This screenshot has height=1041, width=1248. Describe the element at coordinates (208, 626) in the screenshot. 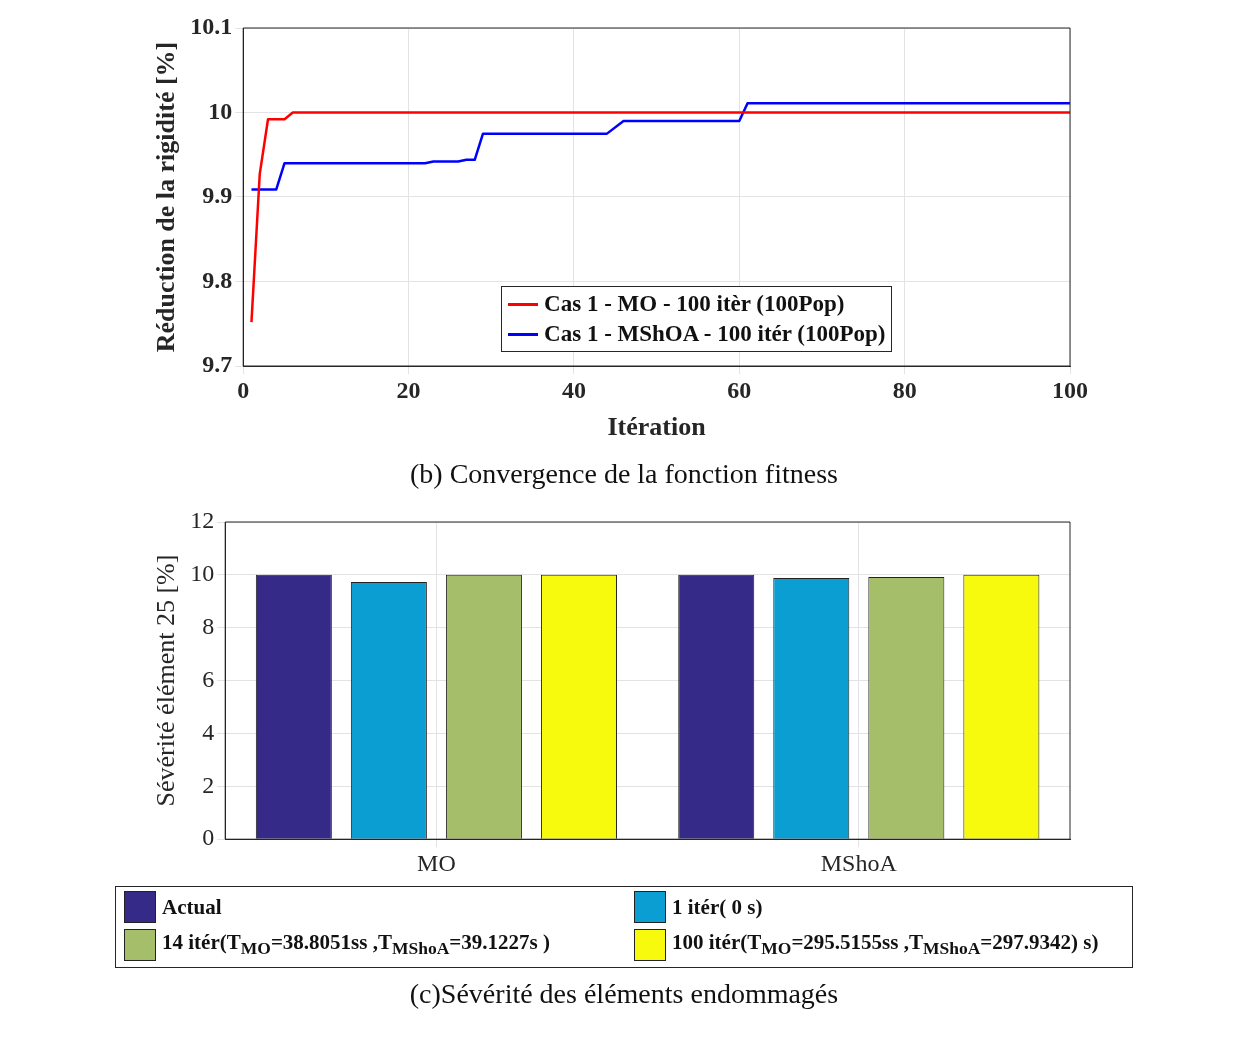

I see `y-tick-label: 8` at that location.